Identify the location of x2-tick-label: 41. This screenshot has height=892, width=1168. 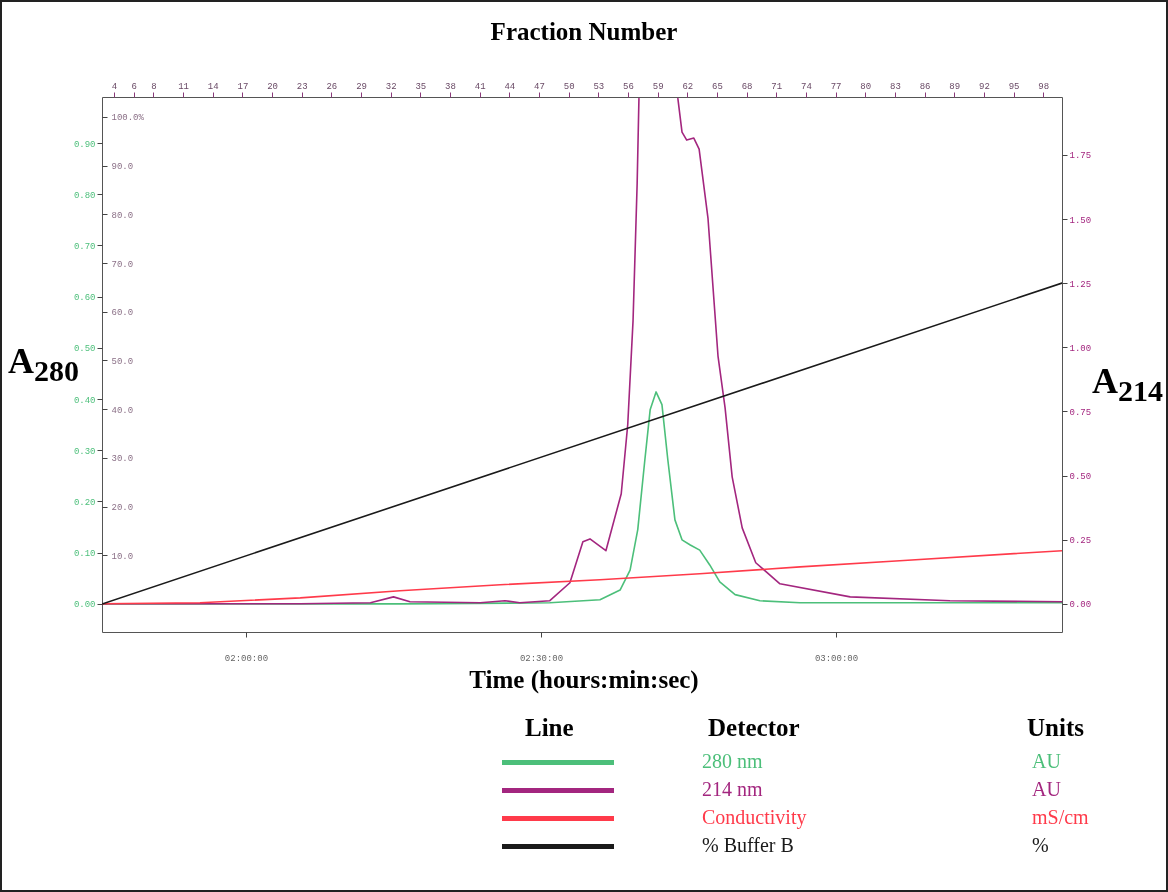
(480, 86).